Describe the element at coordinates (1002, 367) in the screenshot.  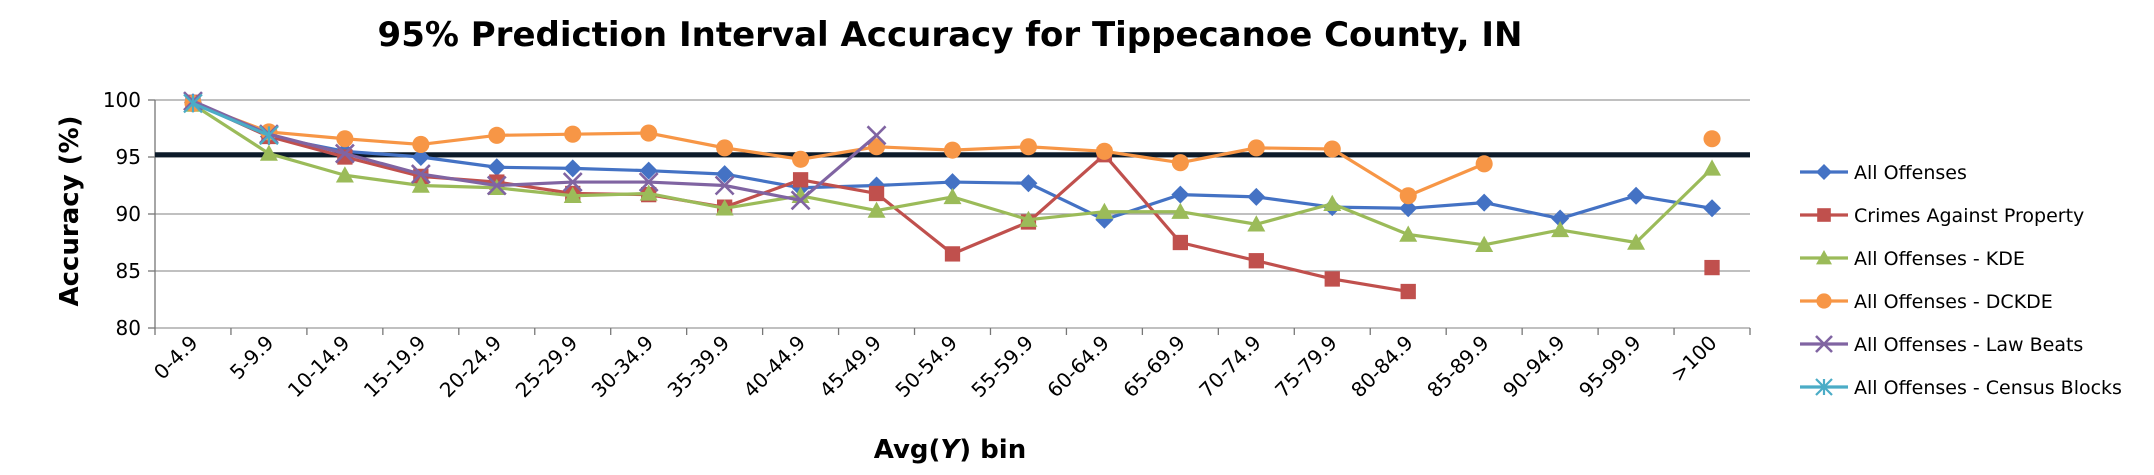
I see `x-tick-label: 55-59.9` at that location.